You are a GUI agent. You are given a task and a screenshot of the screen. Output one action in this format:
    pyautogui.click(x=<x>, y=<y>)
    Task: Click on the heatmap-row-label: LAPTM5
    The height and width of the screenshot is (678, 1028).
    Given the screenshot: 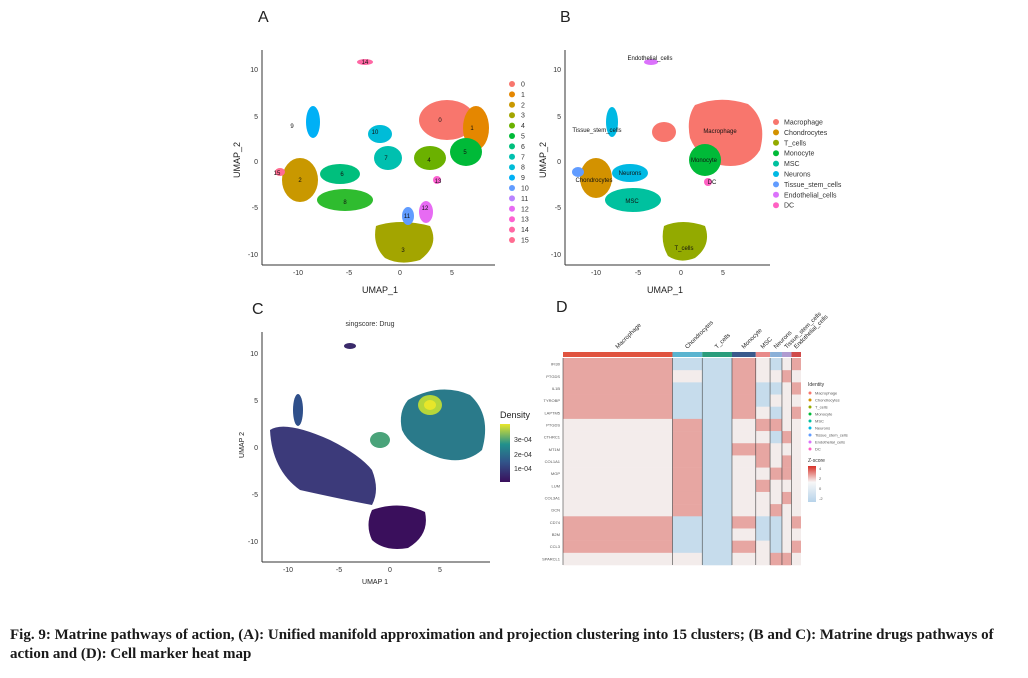 What is the action you would take?
    pyautogui.click(x=552, y=412)
    